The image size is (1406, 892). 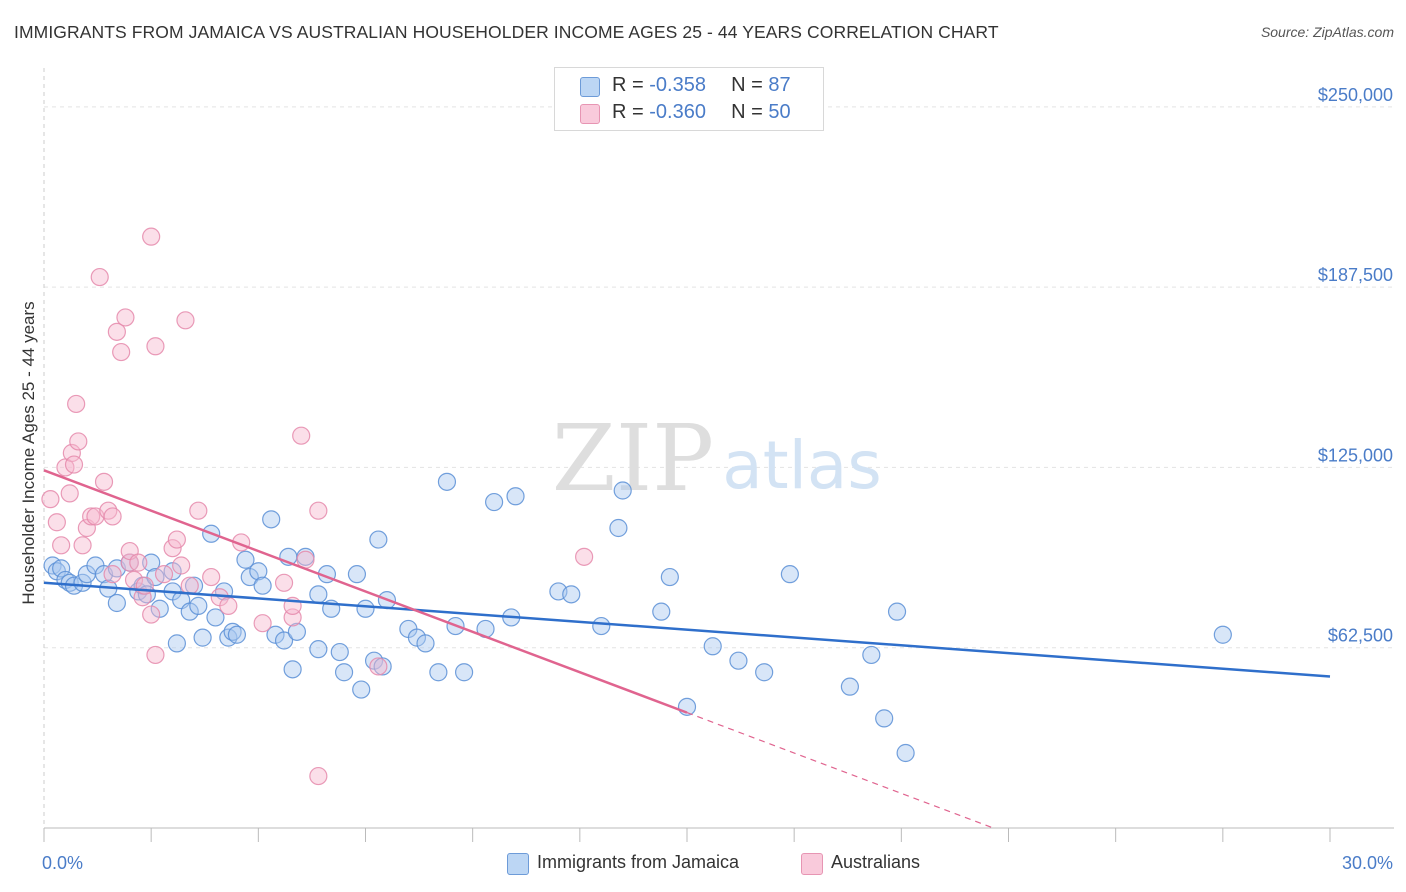 I want to click on legend-row-jamaica: R = -0.358 N = 87, so click(x=689, y=87).